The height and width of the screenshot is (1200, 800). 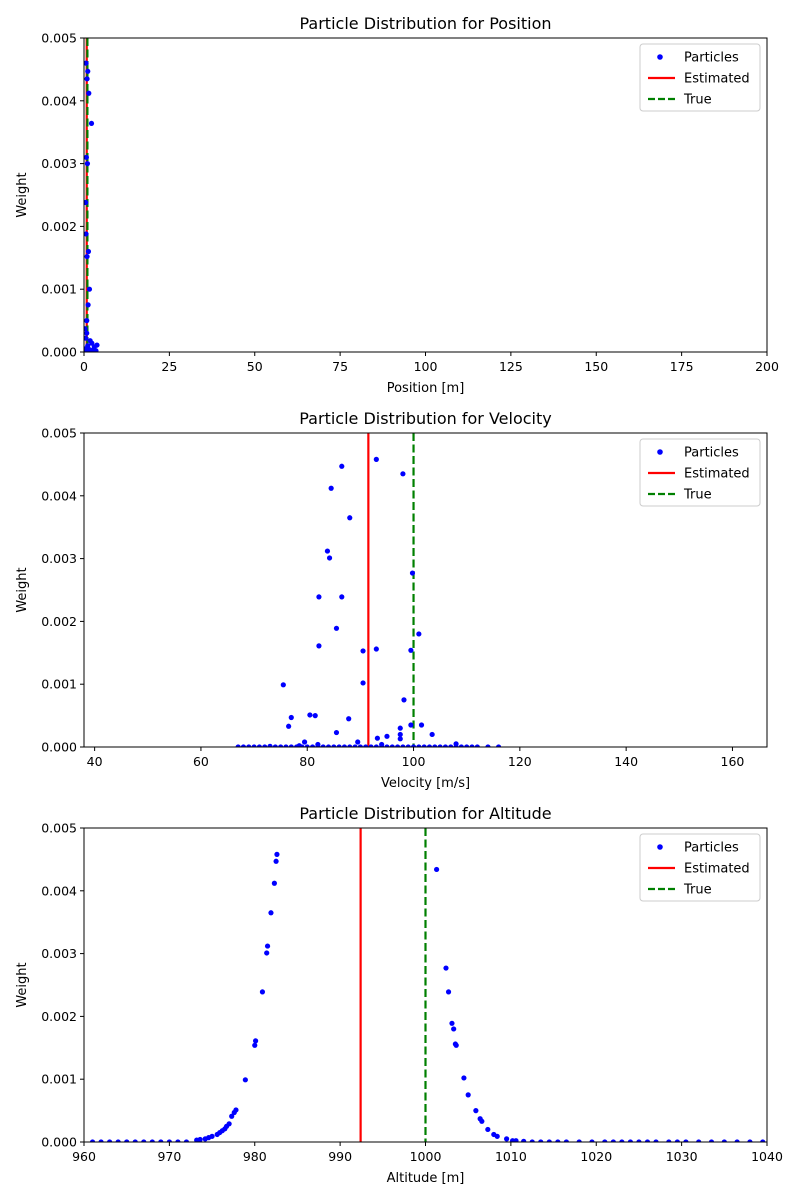 What do you see at coordinates (682, 366) in the screenshot?
I see `x-tick-label: 175` at bounding box center [682, 366].